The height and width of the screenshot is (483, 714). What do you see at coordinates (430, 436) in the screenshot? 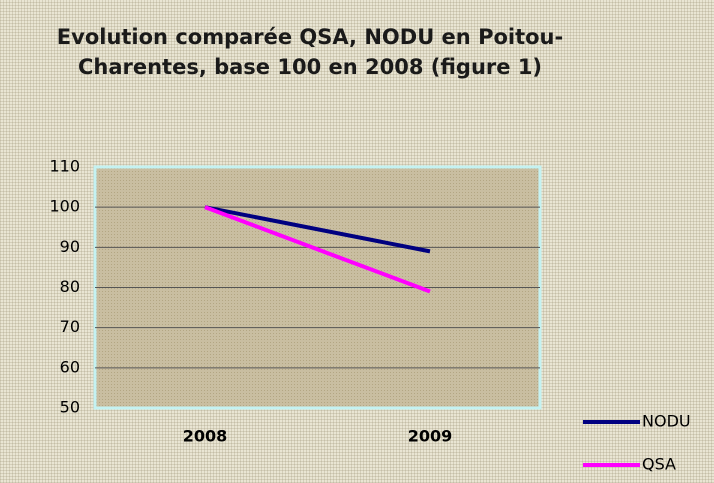
I see `x-tick-label: 2009` at bounding box center [430, 436].